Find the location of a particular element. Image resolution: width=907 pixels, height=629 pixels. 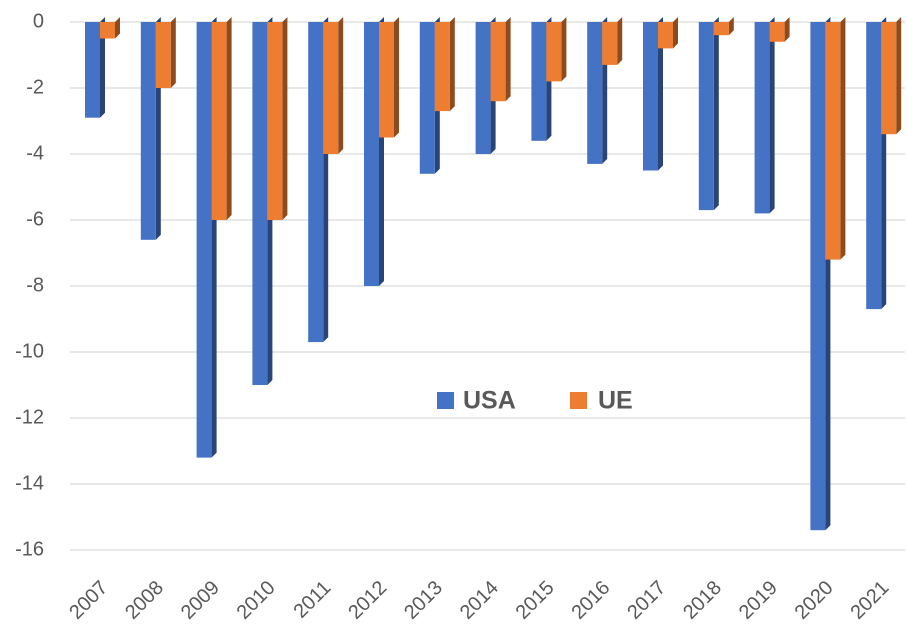

y-tick-label: -12 is located at coordinates (29, 417).